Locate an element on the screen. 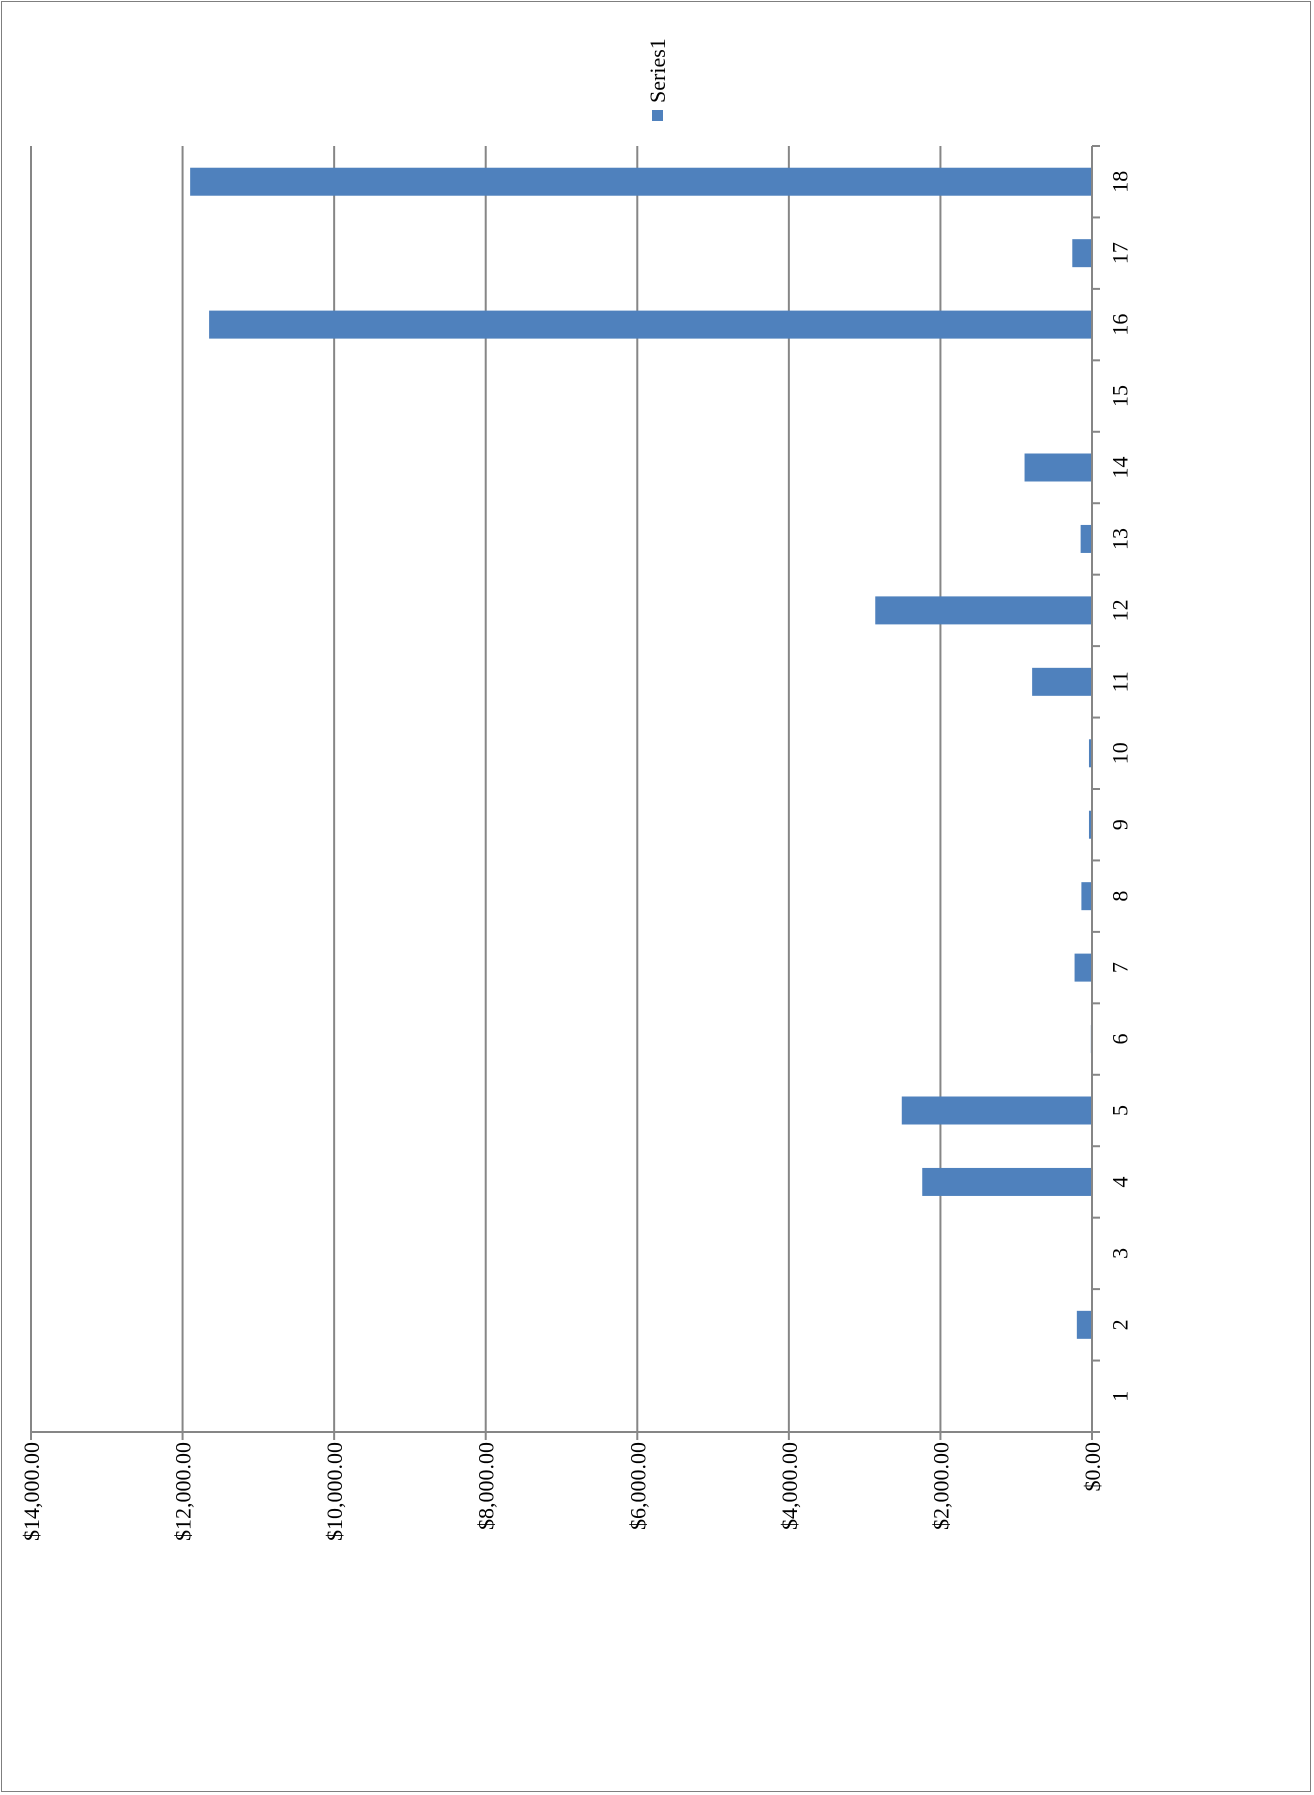 This screenshot has height=1795, width=1314. value-tick-label: $0.00 is located at coordinates (1092, 1467).